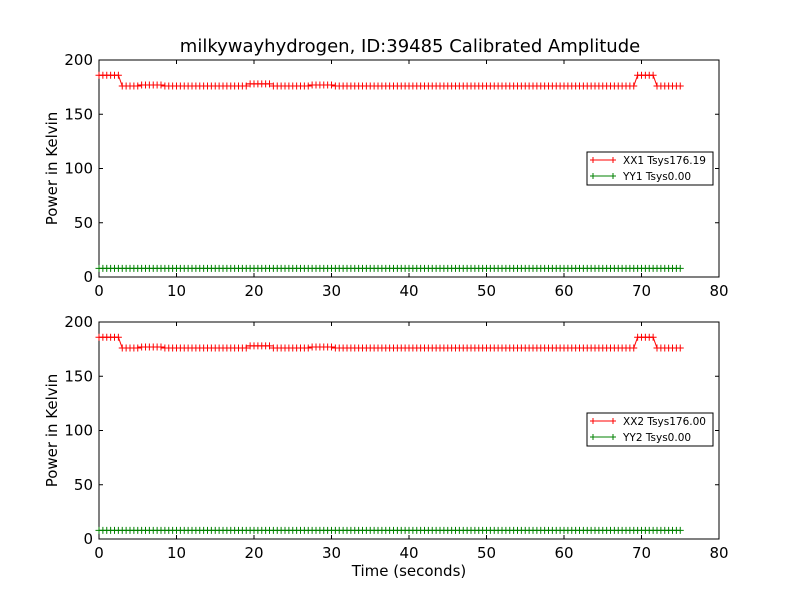 The height and width of the screenshot is (600, 800). What do you see at coordinates (656, 438) in the screenshot?
I see `legend-label: YY2 Tsys0.00` at bounding box center [656, 438].